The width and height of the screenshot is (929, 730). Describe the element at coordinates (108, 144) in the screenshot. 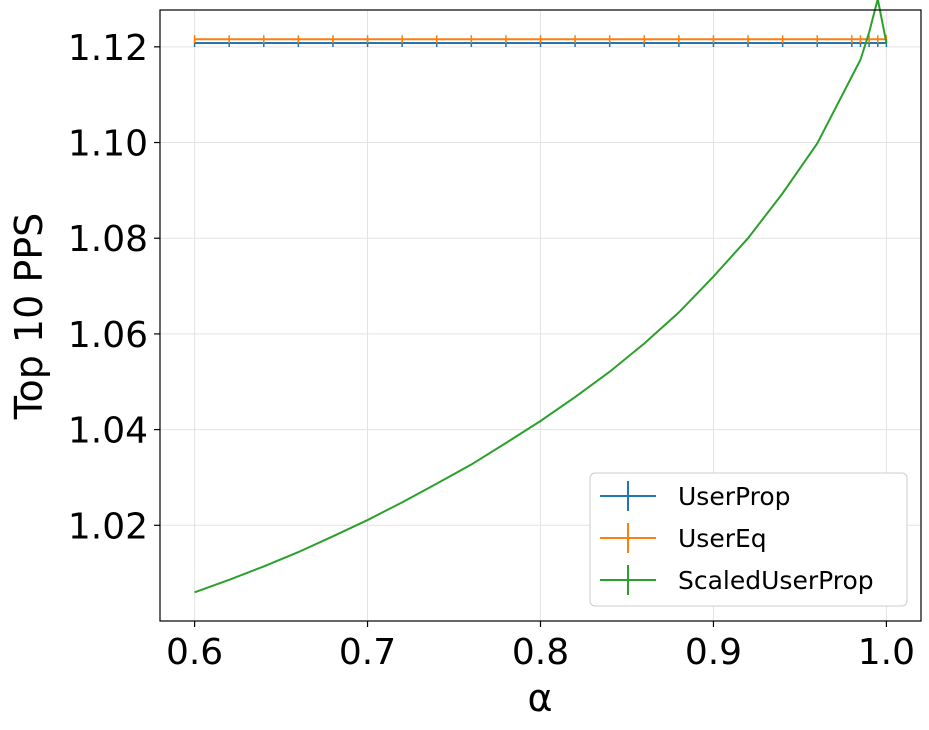

I see `y-tick-label: 1.10` at that location.